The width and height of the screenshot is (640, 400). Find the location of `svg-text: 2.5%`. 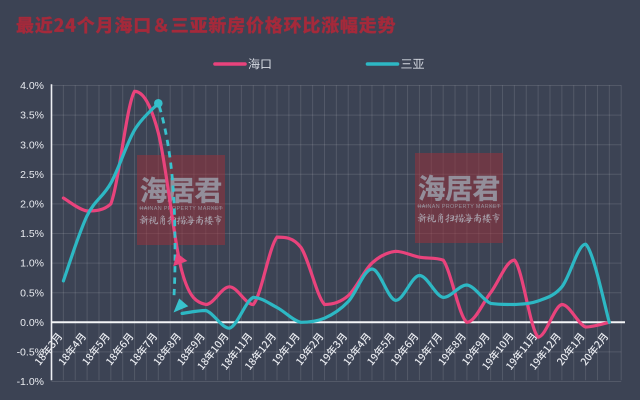

svg-text: 2.5% is located at coordinates (32, 175).